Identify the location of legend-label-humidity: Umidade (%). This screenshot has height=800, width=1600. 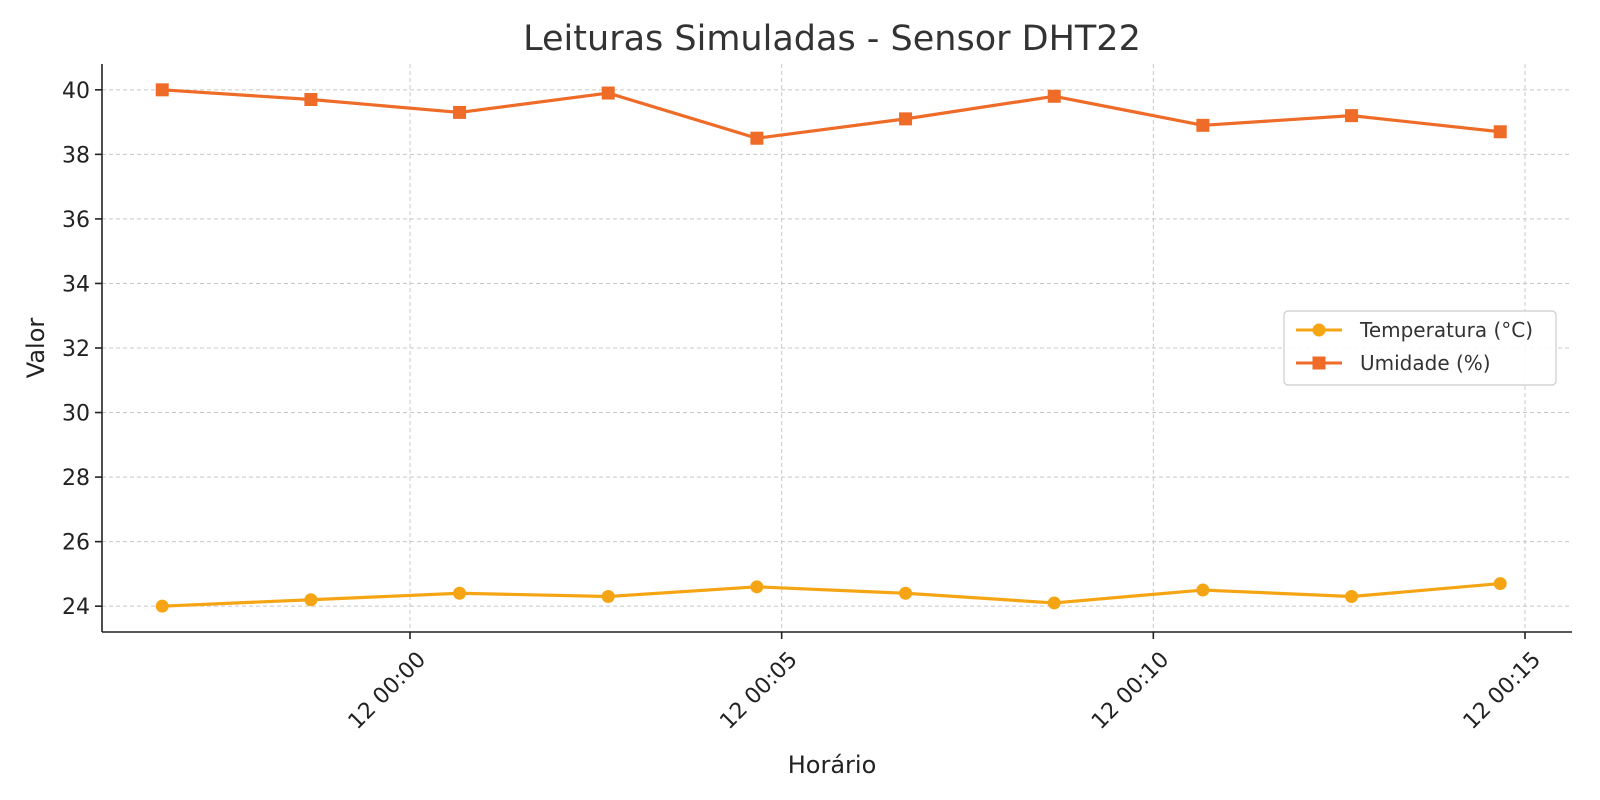
(1425, 363).